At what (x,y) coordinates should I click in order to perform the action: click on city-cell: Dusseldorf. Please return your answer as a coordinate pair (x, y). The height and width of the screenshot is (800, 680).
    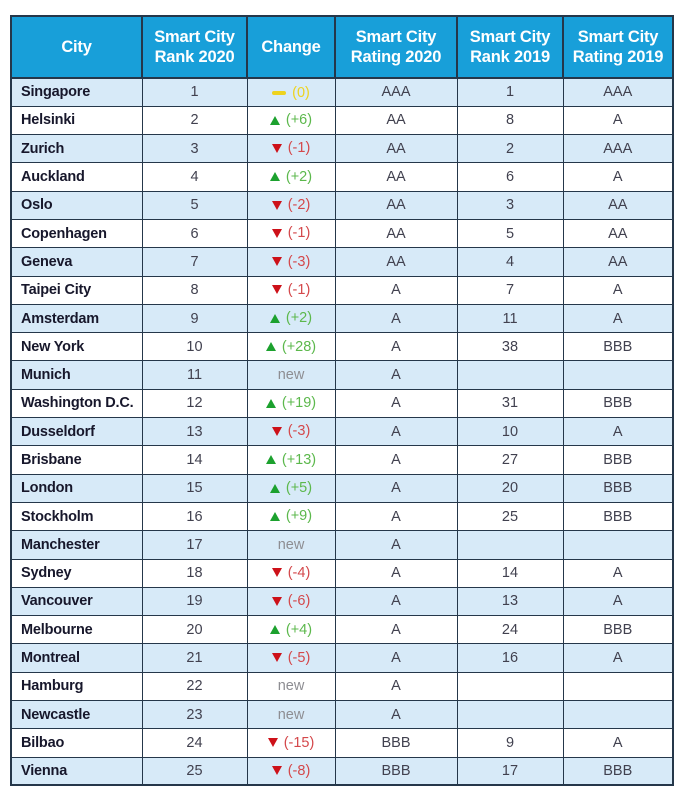
    Looking at the image, I should click on (76, 432).